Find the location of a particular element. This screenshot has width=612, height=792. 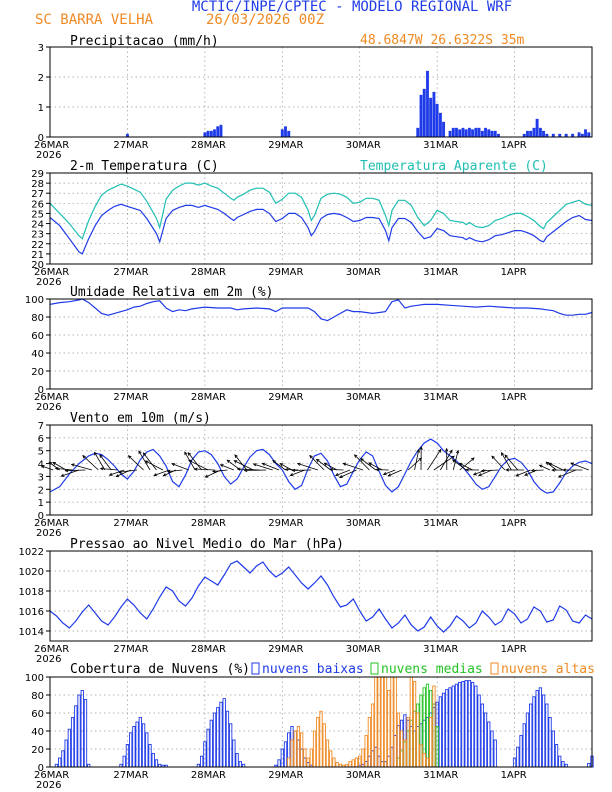

pressure-ytick-label: 1022 is located at coordinates (31, 552).